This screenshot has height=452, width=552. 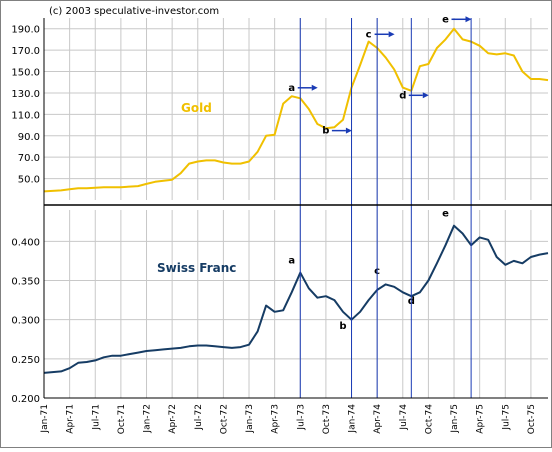 I want to click on franc-y-tick-label: 0.350, so click(x=25, y=282).